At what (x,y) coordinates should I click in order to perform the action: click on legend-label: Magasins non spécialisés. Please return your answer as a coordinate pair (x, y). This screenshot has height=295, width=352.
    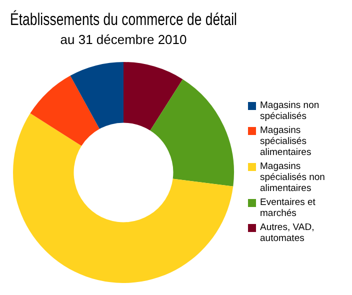
    Looking at the image, I should click on (290, 111).